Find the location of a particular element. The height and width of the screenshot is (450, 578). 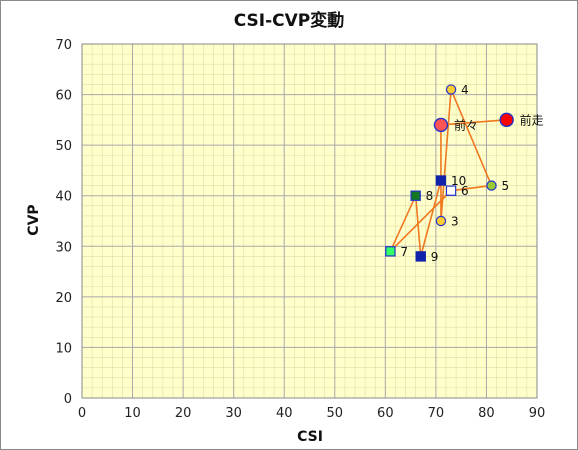

marker-前走 is located at coordinates (506, 120).